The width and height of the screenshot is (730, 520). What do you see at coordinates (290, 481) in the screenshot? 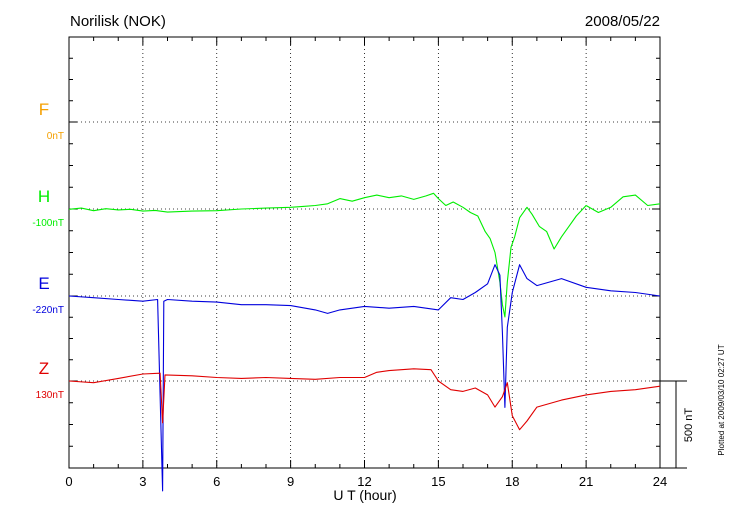
I see `x-tick-label: 9` at bounding box center [290, 481].